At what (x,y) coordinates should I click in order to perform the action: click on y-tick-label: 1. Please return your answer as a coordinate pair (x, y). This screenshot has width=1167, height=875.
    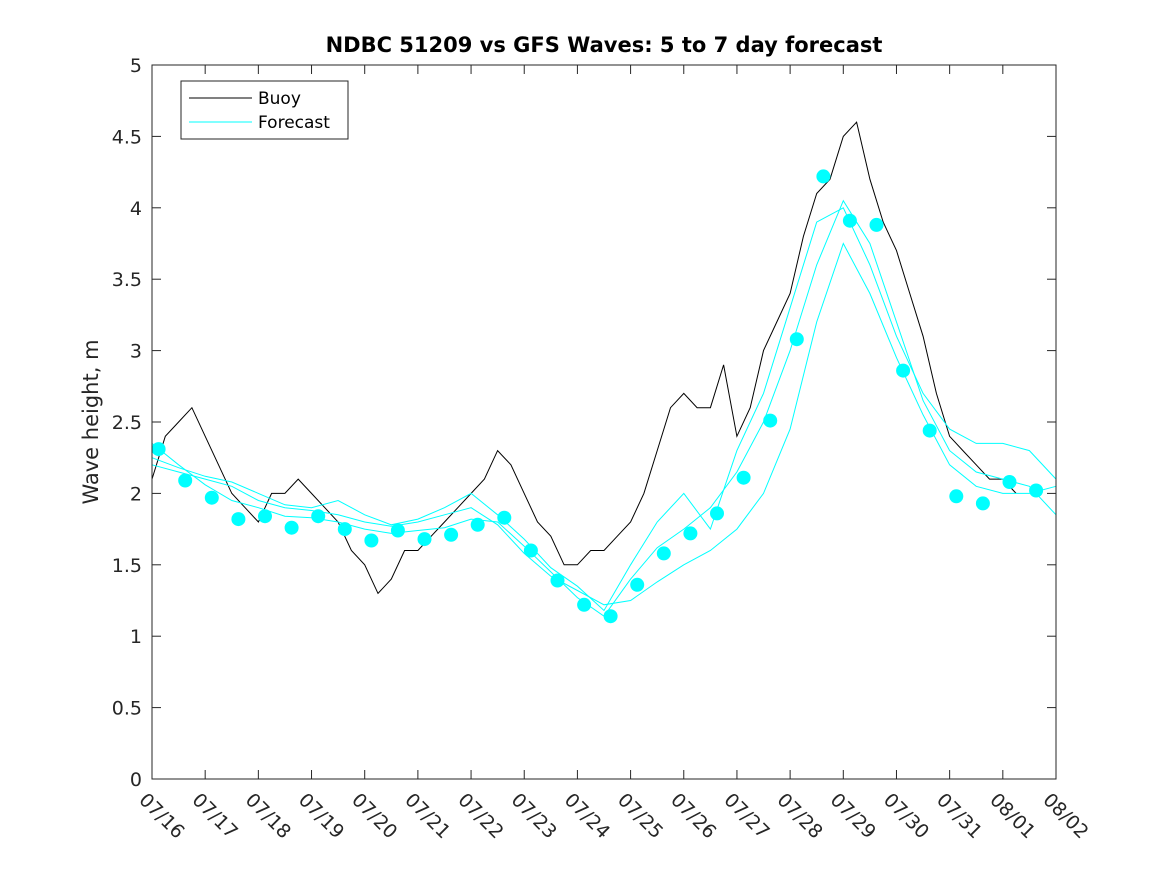
    Looking at the image, I should click on (136, 637).